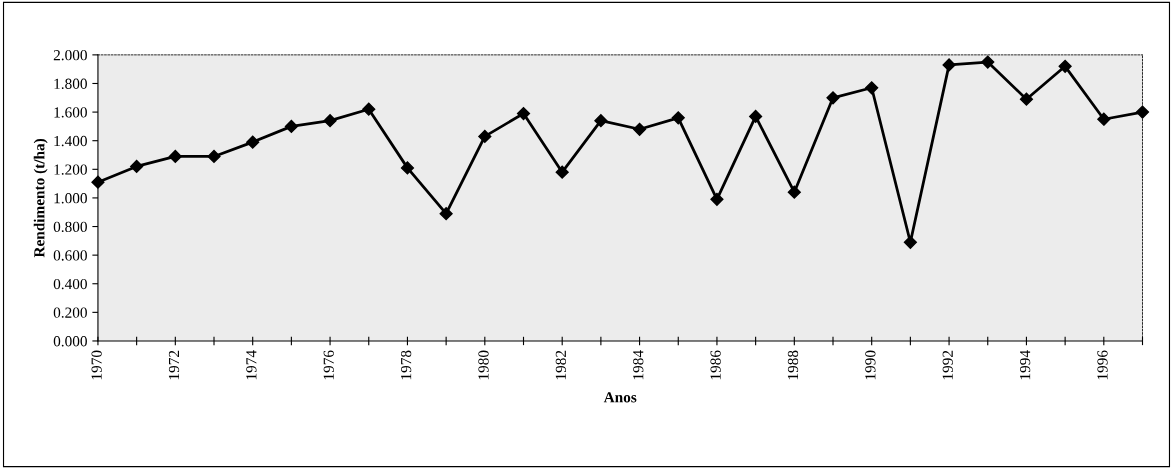 This screenshot has height=469, width=1173. I want to click on x-tick-label: 1988, so click(793, 365).